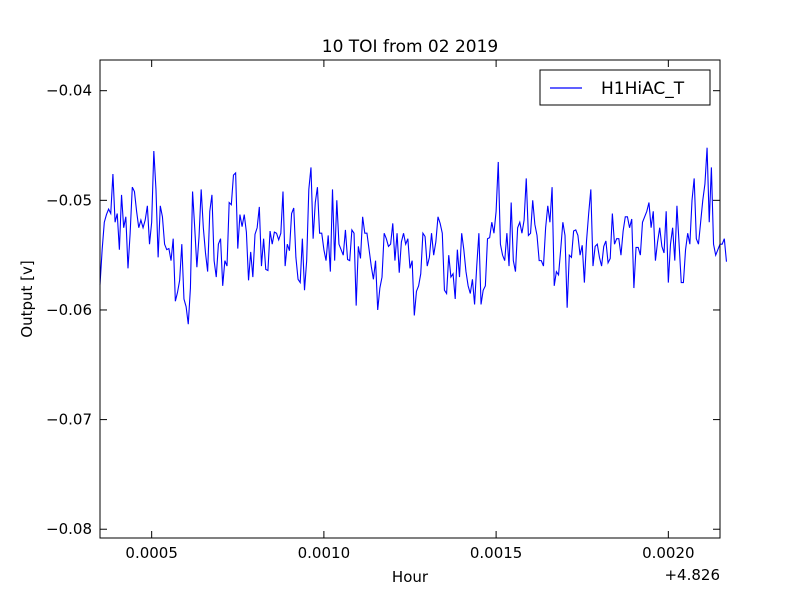 The height and width of the screenshot is (597, 800). Describe the element at coordinates (69, 420) in the screenshot. I see `y-tick-label: −0.07` at that location.